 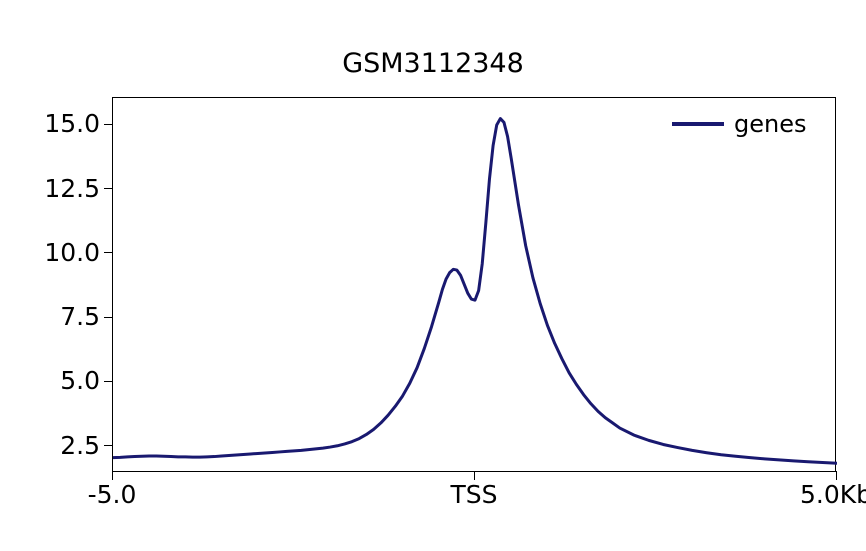 I want to click on chart-legend: genes, so click(x=739, y=124).